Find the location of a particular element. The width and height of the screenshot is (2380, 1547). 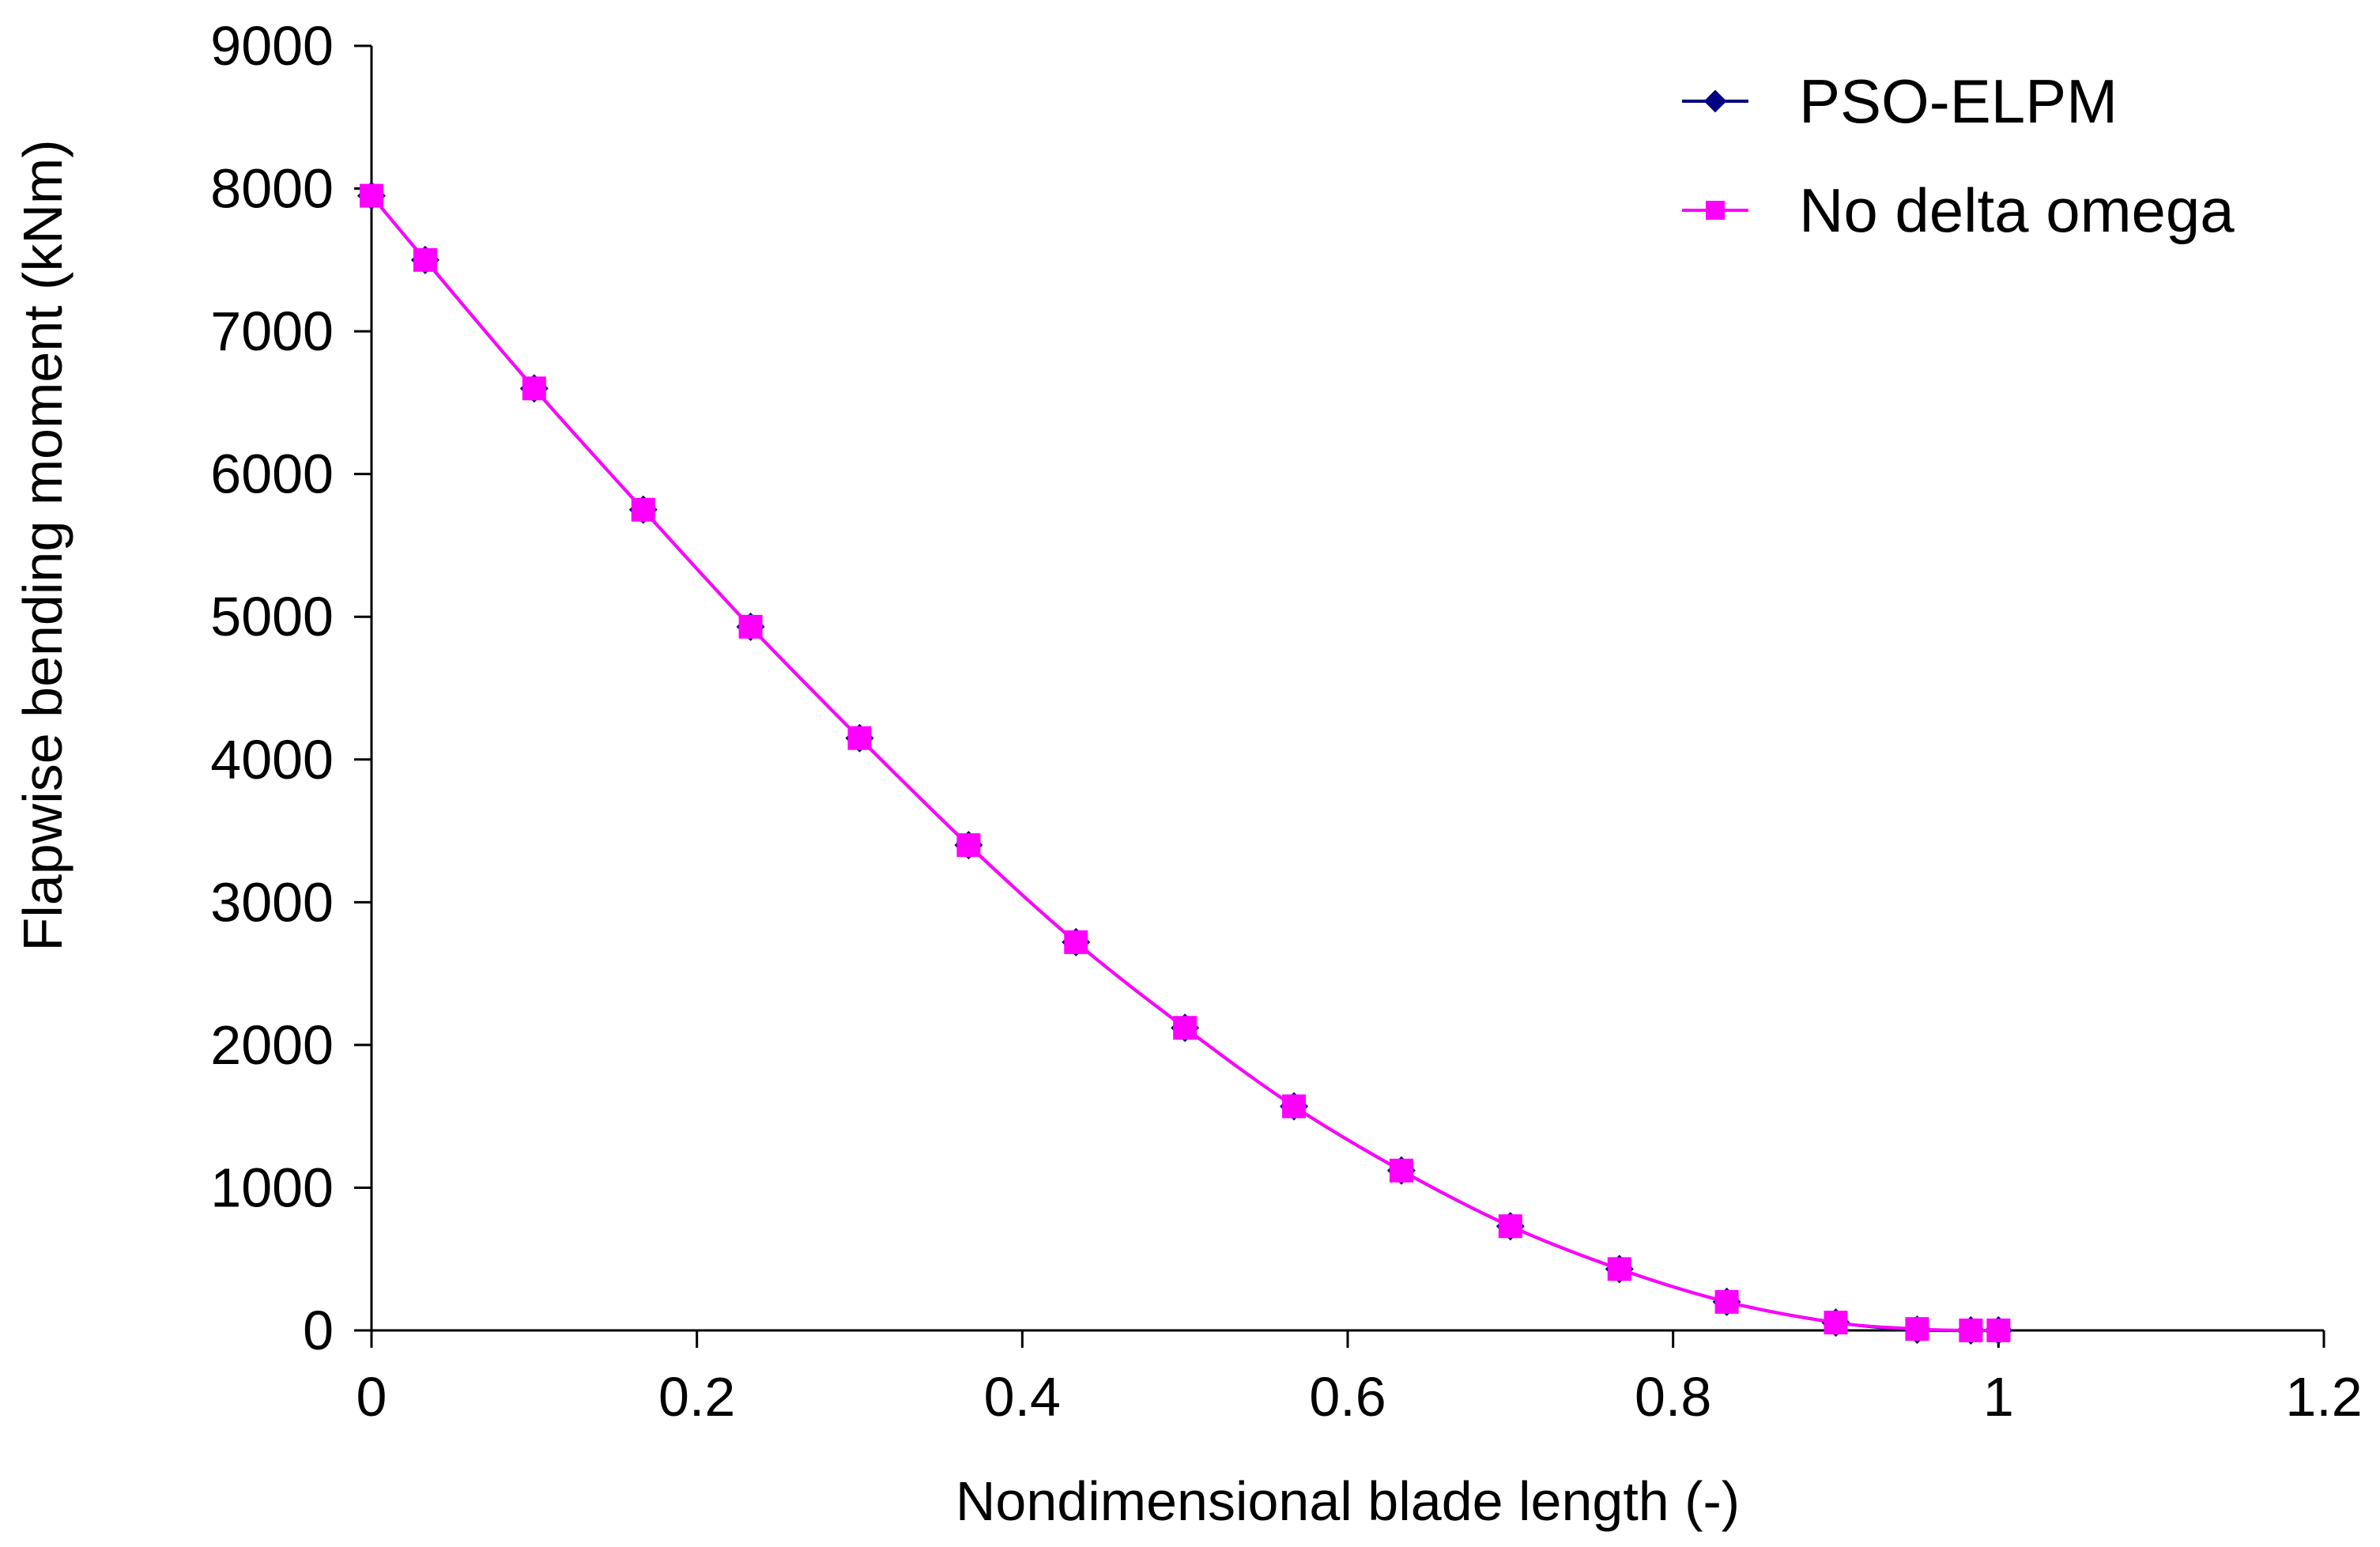

y-tick-label: 9000 is located at coordinates (272, 46).